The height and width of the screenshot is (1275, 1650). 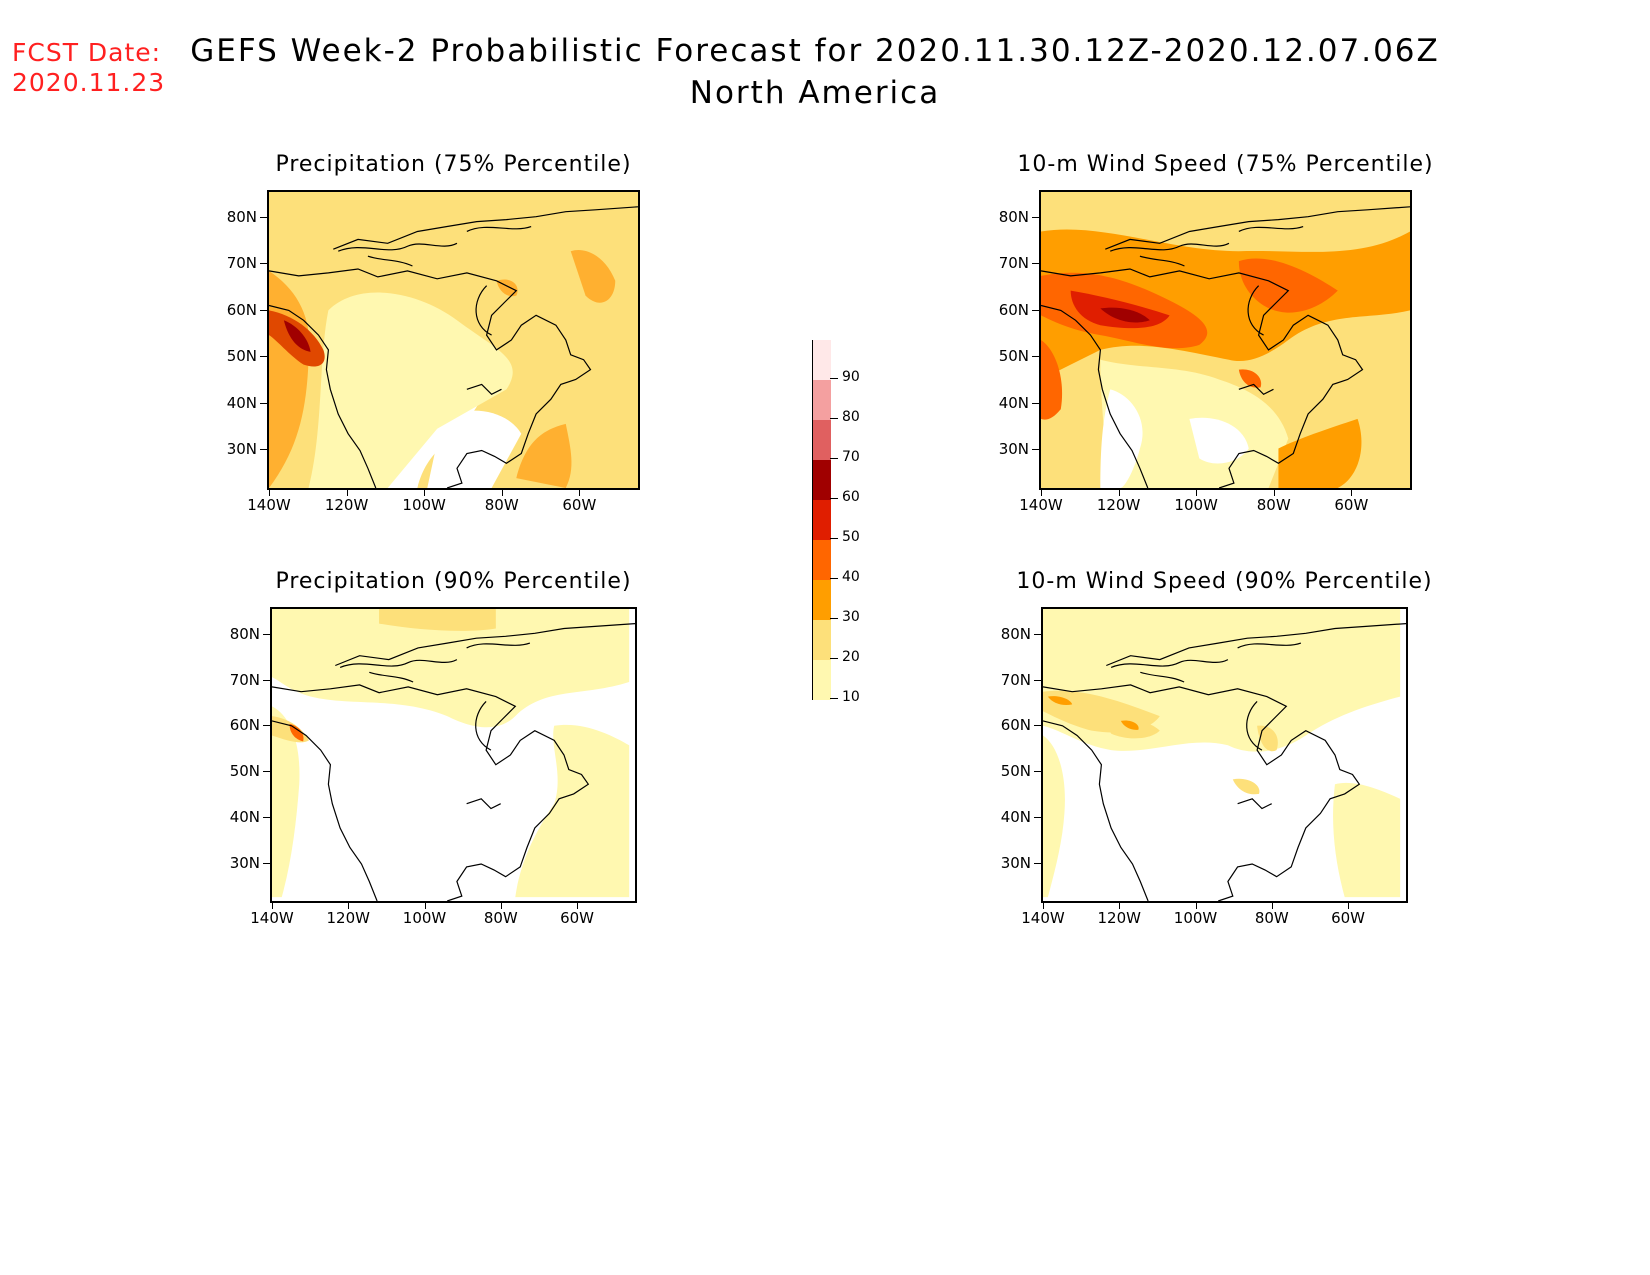 What do you see at coordinates (851, 457) in the screenshot?
I see `colorbar-label: 70` at bounding box center [851, 457].